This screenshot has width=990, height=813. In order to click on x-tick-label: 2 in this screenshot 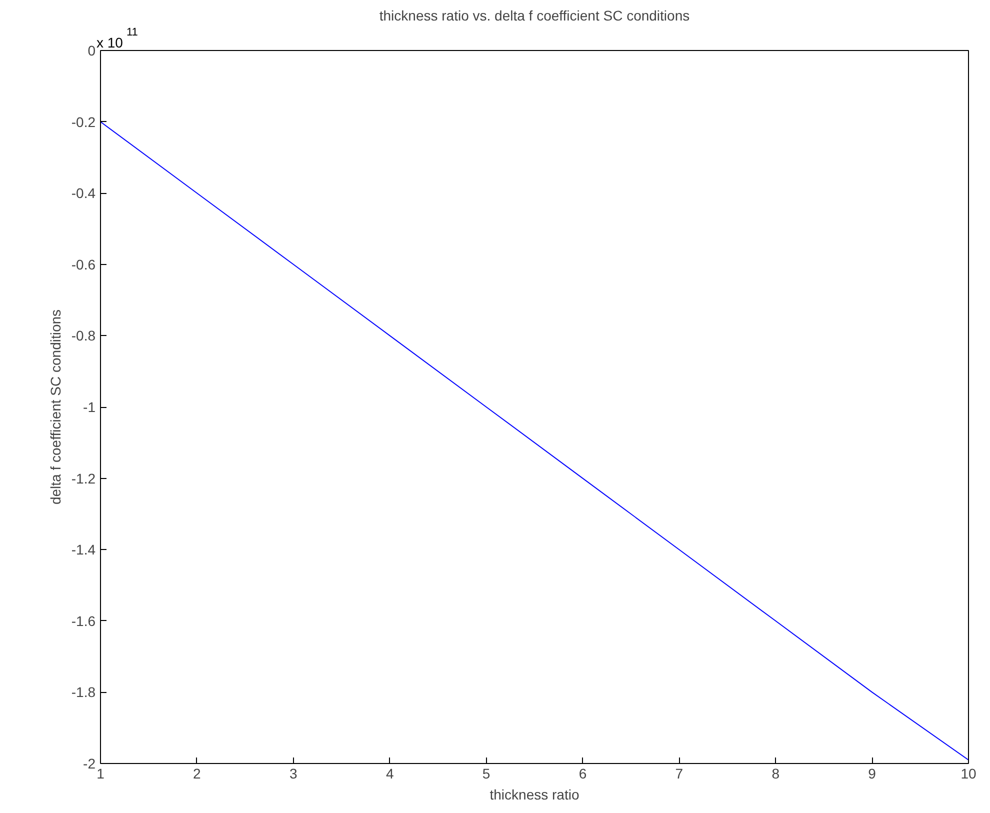, I will do `click(197, 774)`.